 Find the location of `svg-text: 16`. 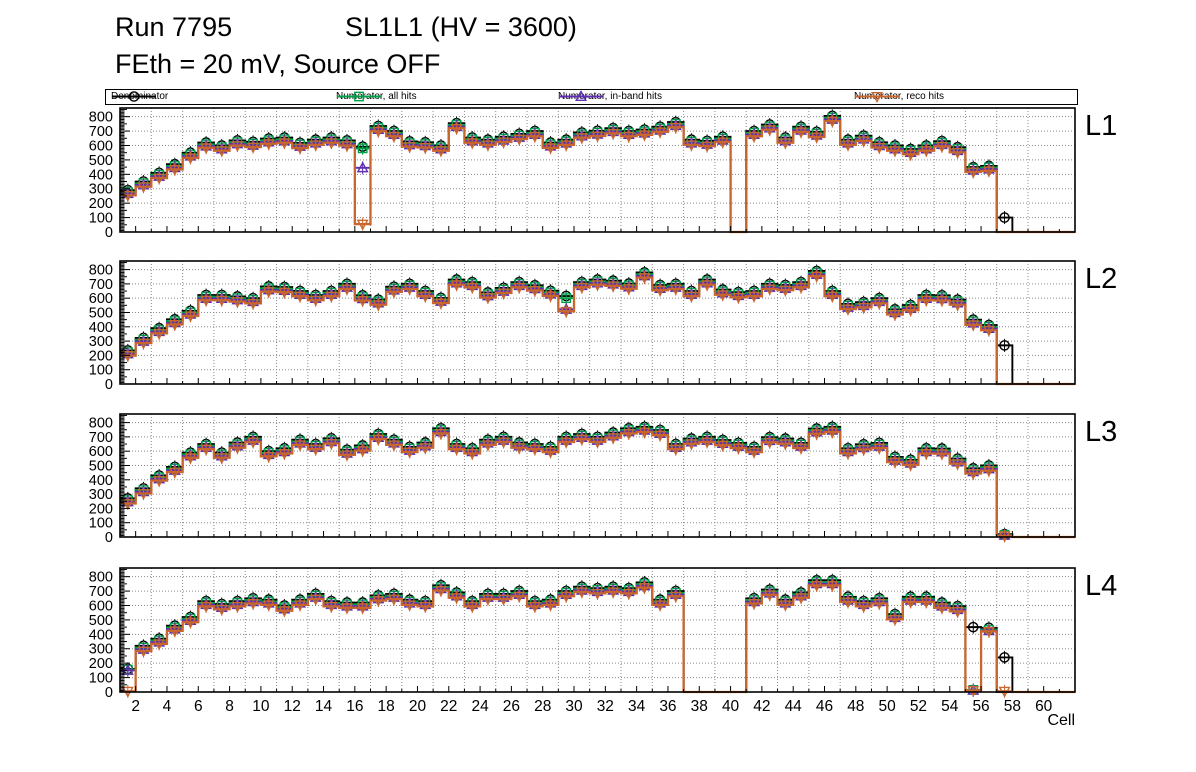

svg-text: 16 is located at coordinates (354, 706).